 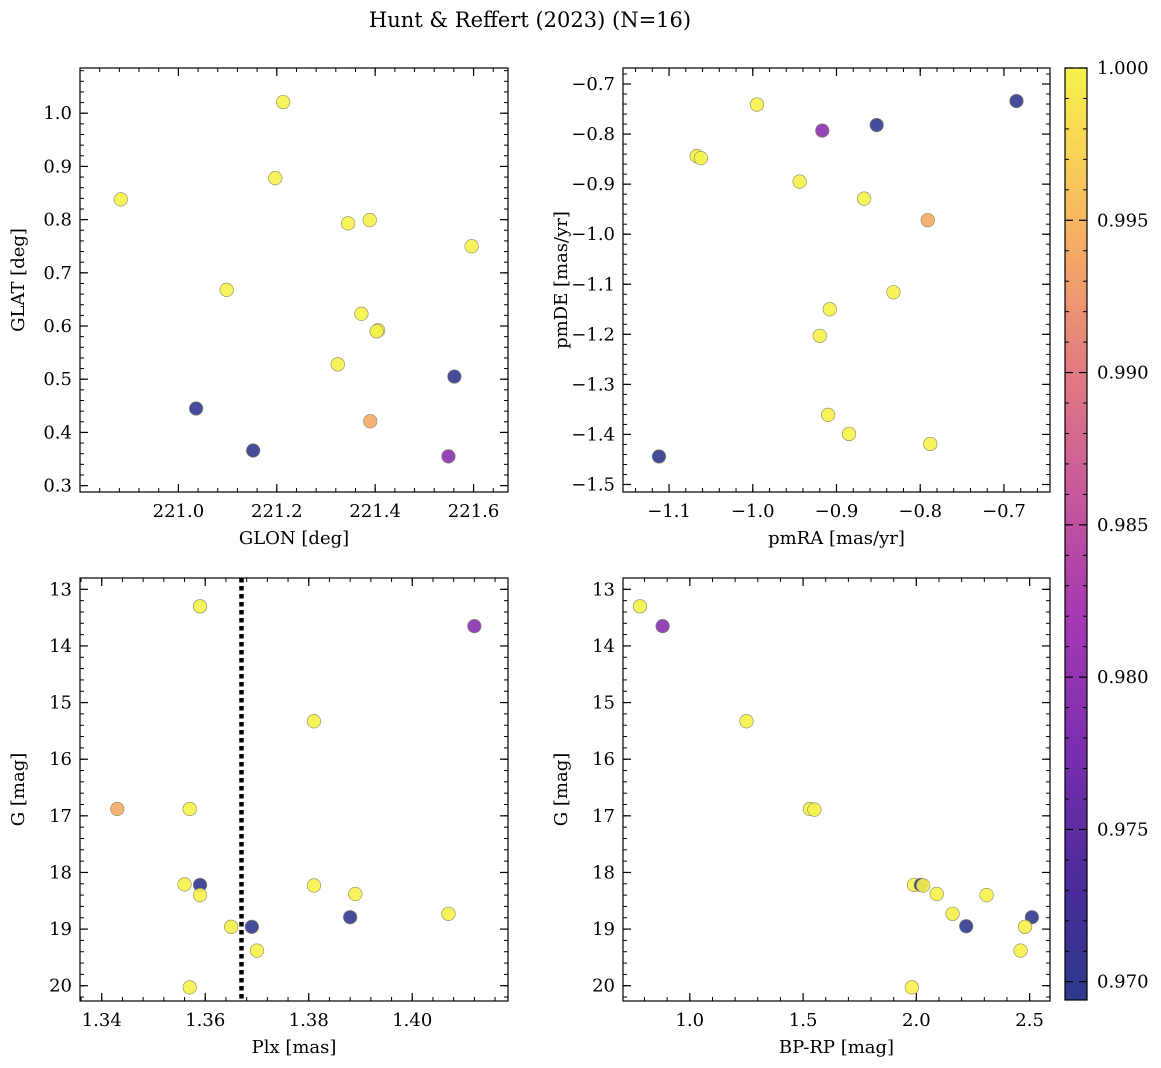 I want to click on x-axis-label: pmRA [mas/yr], so click(x=836, y=538).